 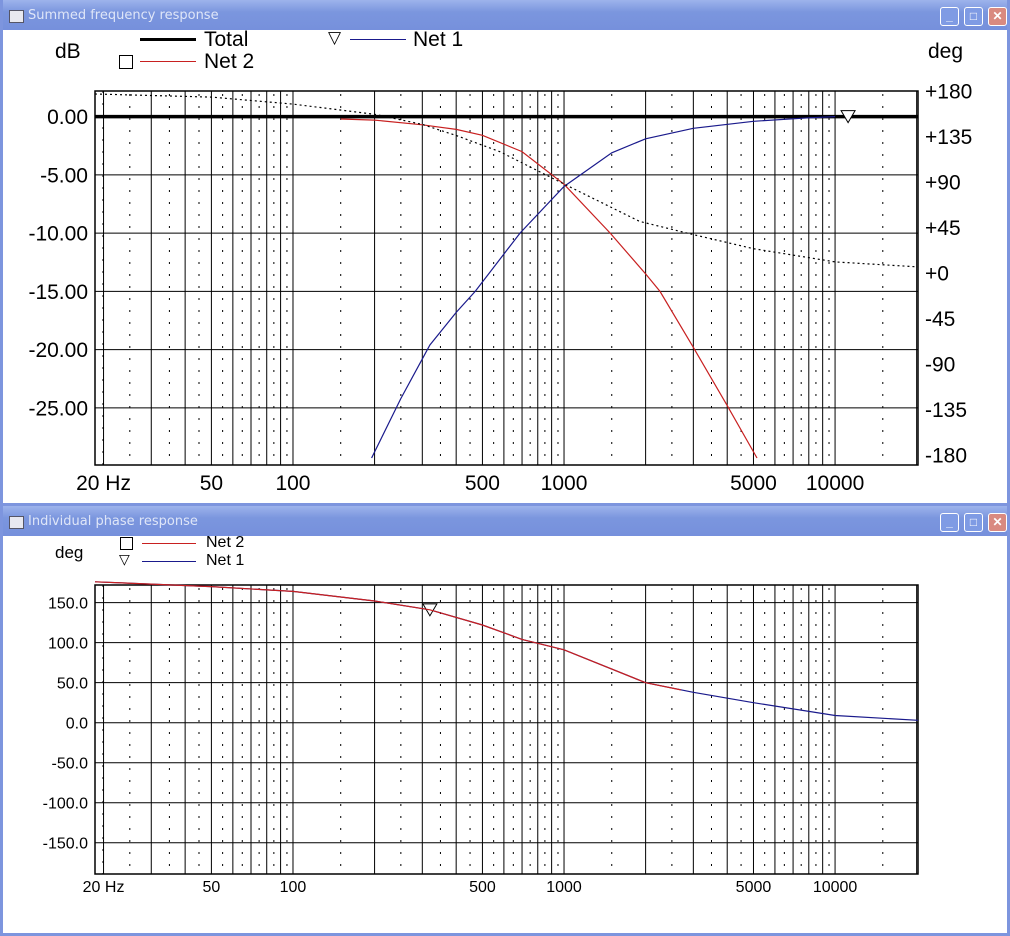 What do you see at coordinates (937, 274) in the screenshot?
I see `y2-tick-label: +0` at bounding box center [937, 274].